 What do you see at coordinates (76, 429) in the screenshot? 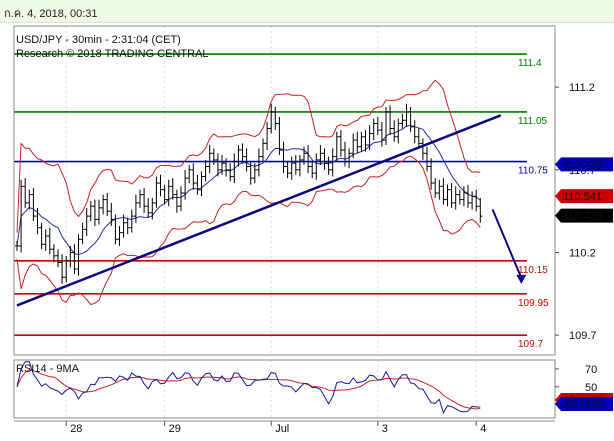
I see `x-tick-label: 28` at bounding box center [76, 429].